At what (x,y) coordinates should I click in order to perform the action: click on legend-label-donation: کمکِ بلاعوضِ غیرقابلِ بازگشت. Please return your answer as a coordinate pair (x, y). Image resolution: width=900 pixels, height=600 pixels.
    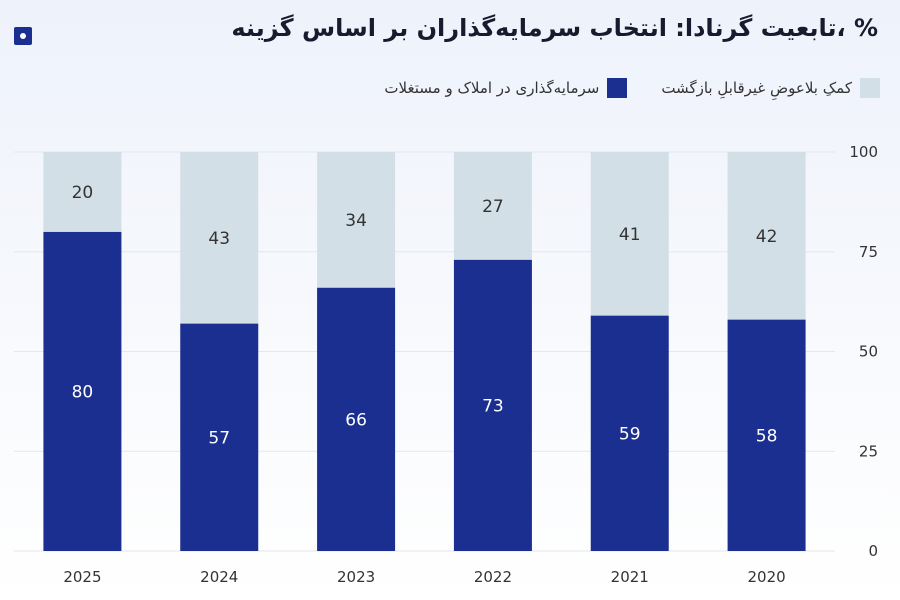
    Looking at the image, I should click on (756, 88).